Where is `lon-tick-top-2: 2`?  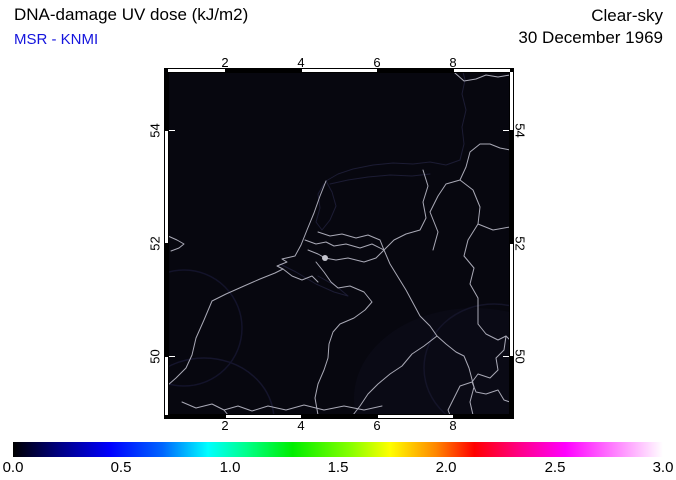 lon-tick-top-2: 2 is located at coordinates (225, 62).